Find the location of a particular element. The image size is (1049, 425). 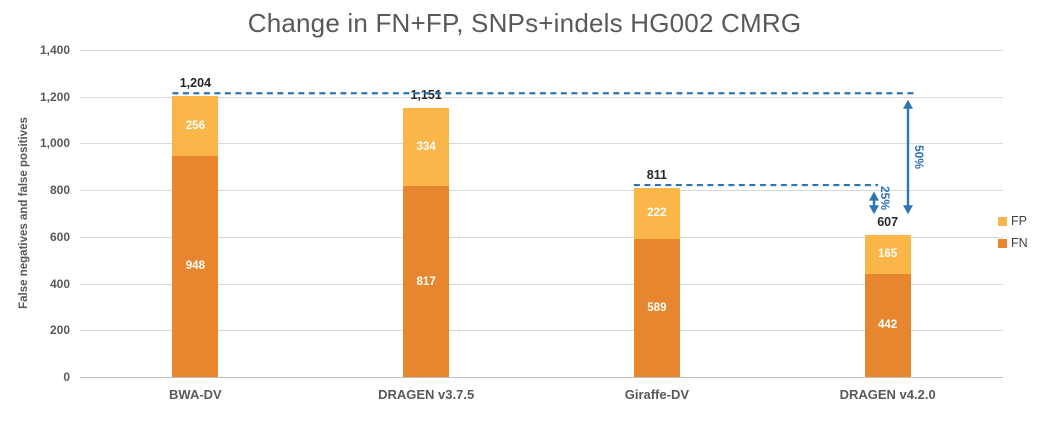

reduction-percent-label-25: 25% is located at coordinates (885, 197).